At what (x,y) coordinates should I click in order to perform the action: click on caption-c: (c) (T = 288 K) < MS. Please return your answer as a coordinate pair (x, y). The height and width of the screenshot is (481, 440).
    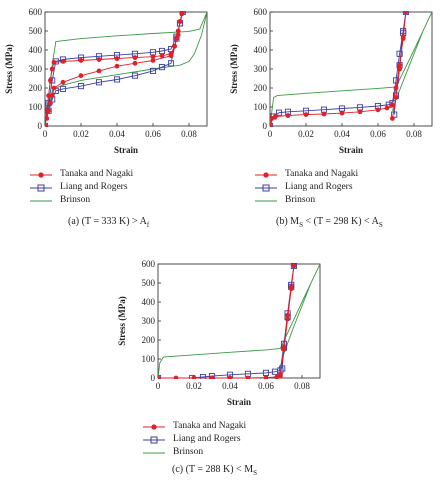
    Looking at the image, I should click on (214, 470).